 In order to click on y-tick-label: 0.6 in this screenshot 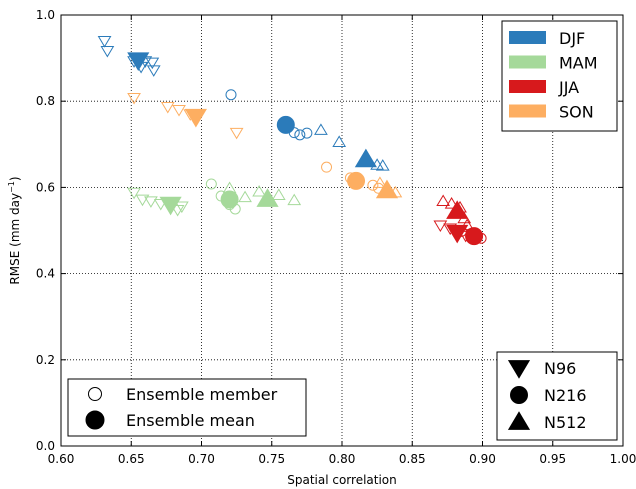, I will do `click(45, 187)`.